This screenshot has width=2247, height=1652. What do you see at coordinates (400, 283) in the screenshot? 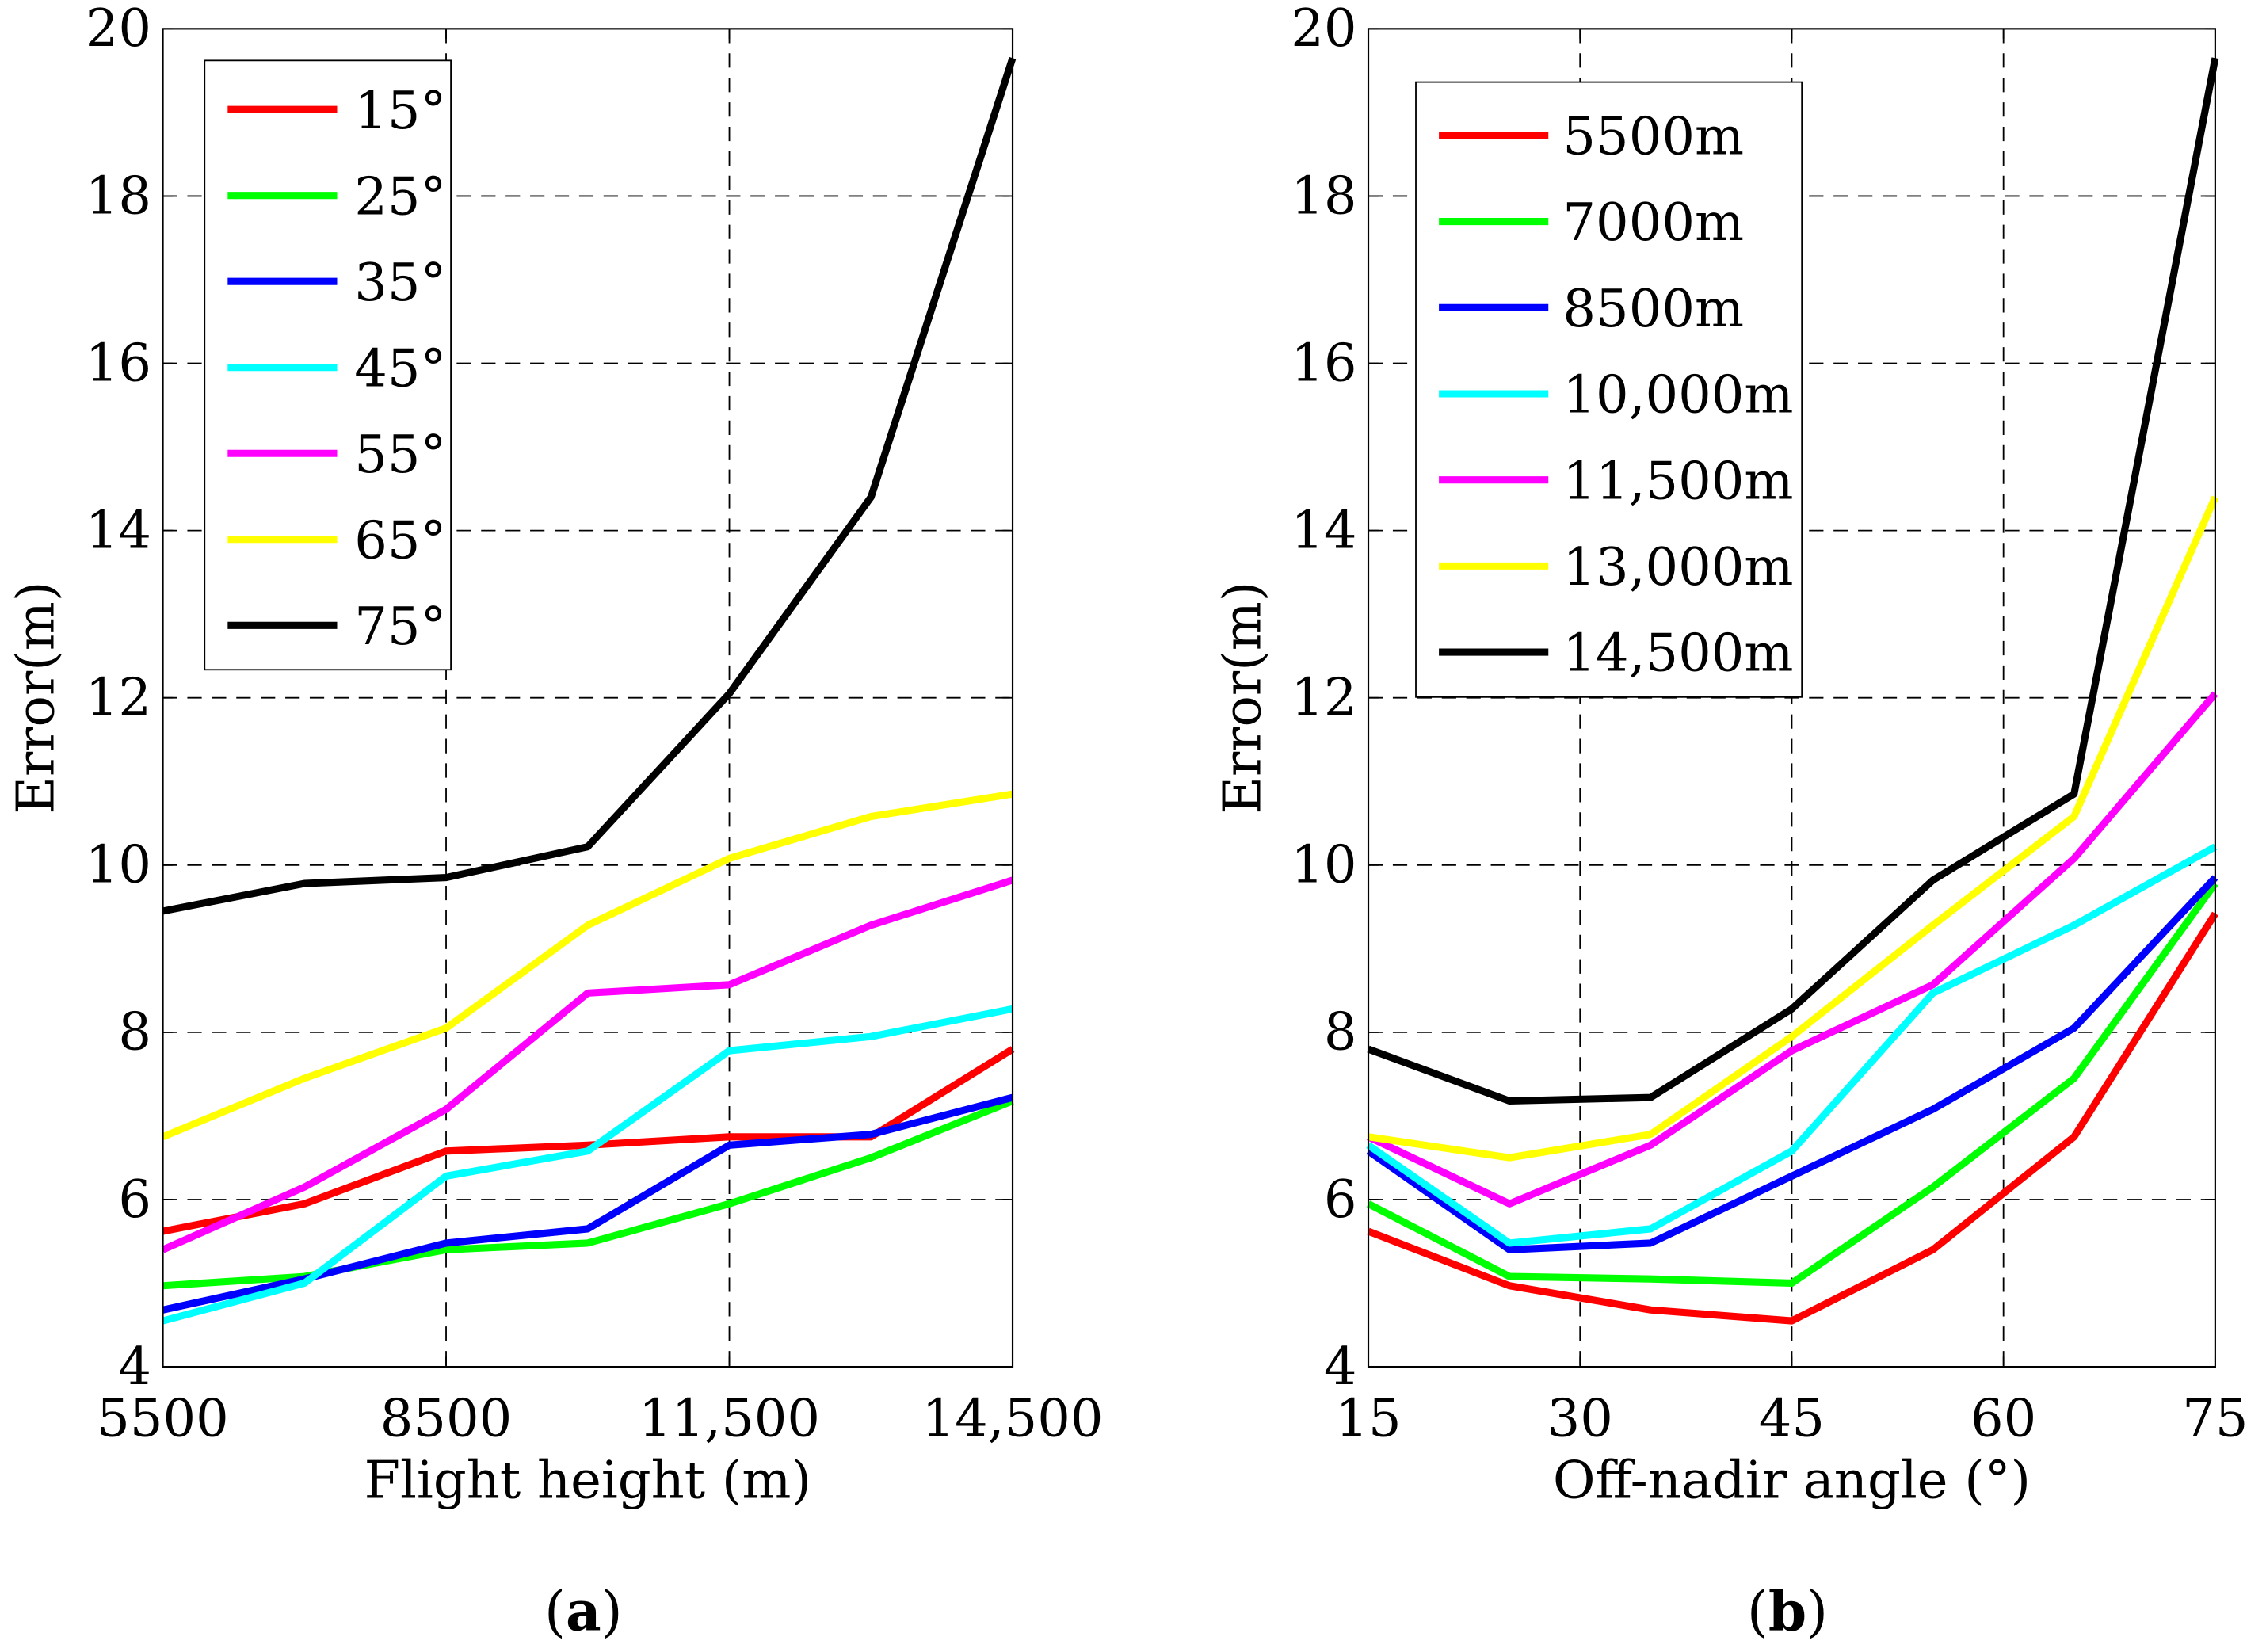
I see `legend-label: 35°` at bounding box center [400, 283].